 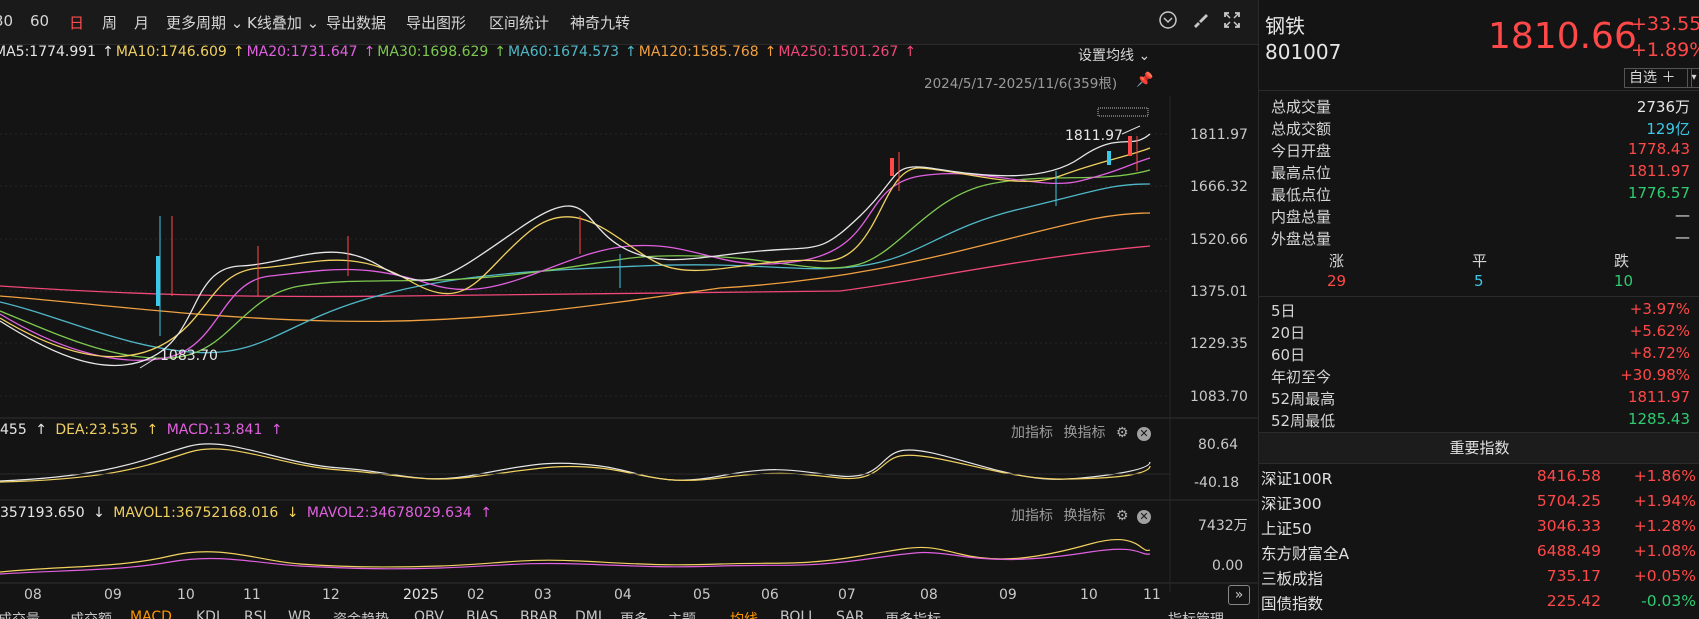 I want to click on index-change: +1.94%, so click(x=1664, y=501).